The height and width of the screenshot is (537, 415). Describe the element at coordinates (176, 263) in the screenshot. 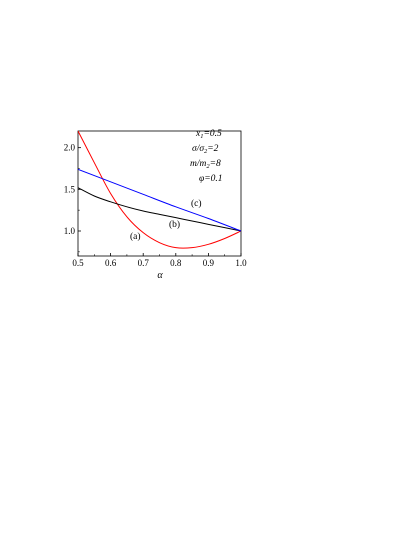

I see `x-tick-label: 0.8` at that location.